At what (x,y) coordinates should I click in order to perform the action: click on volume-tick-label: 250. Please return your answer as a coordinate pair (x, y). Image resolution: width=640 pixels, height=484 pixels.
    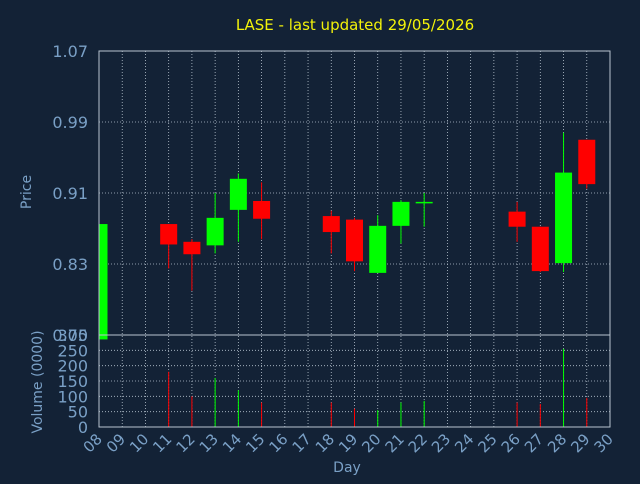
    Looking at the image, I should click on (72, 350).